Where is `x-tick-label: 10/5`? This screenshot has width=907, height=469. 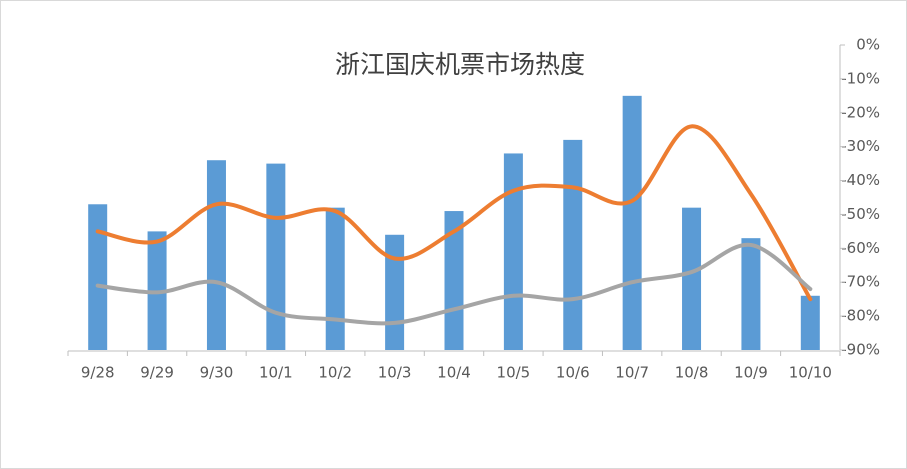
x-tick-label: 10/5 is located at coordinates (514, 373).